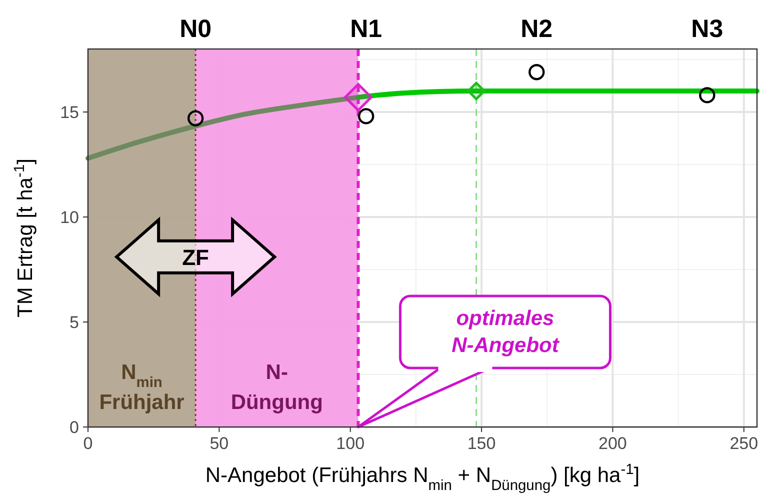 The image size is (764, 504). I want to click on text: N2, so click(536, 29).